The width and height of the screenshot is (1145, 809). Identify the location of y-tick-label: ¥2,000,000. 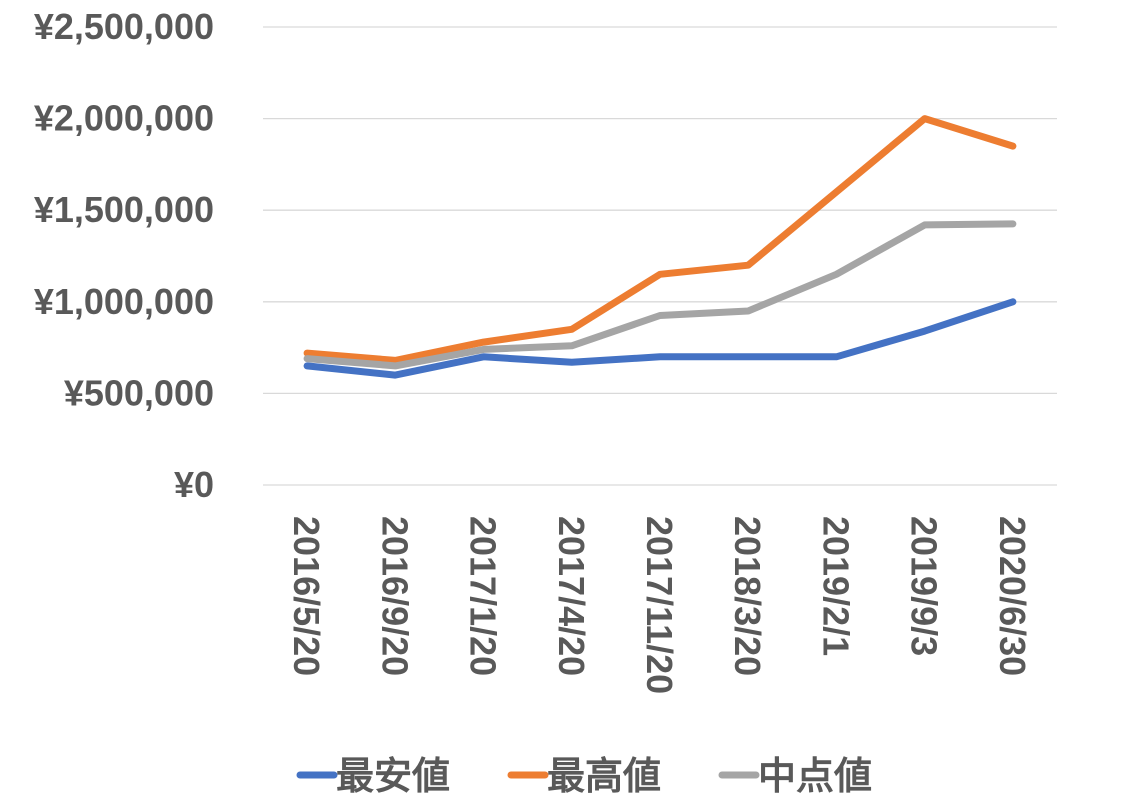
(124, 118).